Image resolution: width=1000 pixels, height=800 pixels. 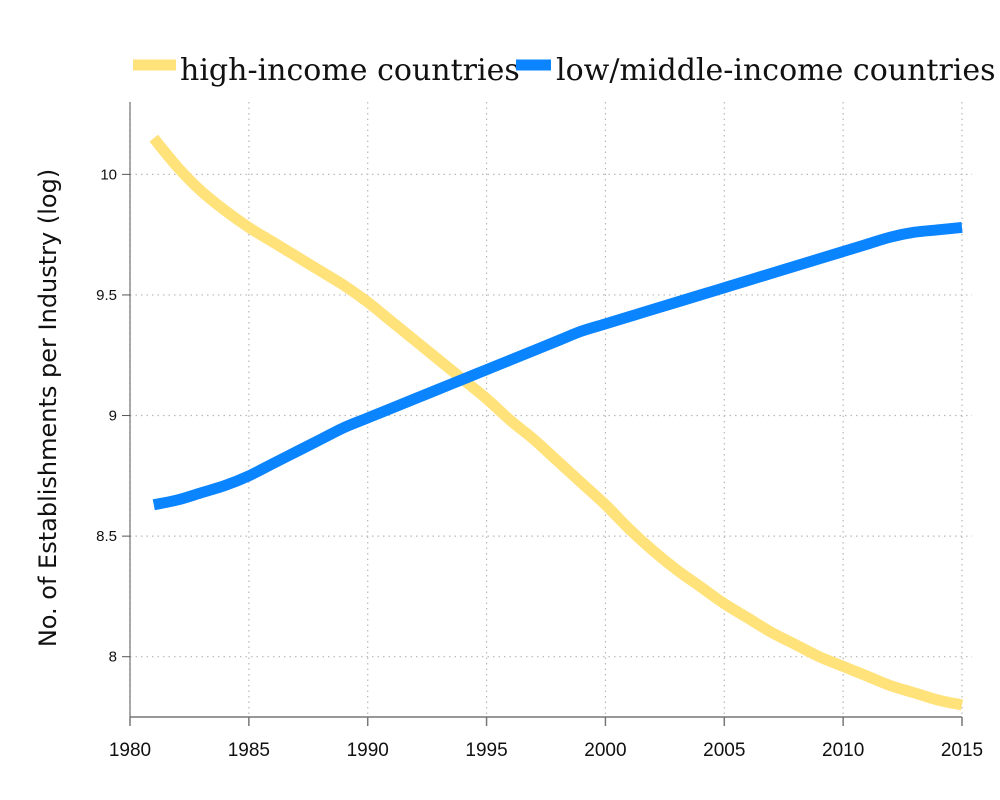 What do you see at coordinates (368, 750) in the screenshot?
I see `x-tick-label-1990: 1990` at bounding box center [368, 750].